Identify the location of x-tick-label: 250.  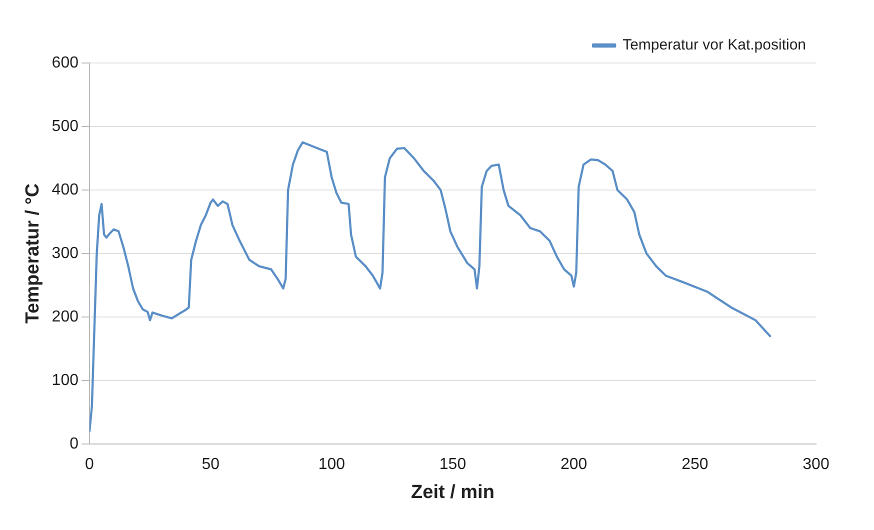
(695, 465).